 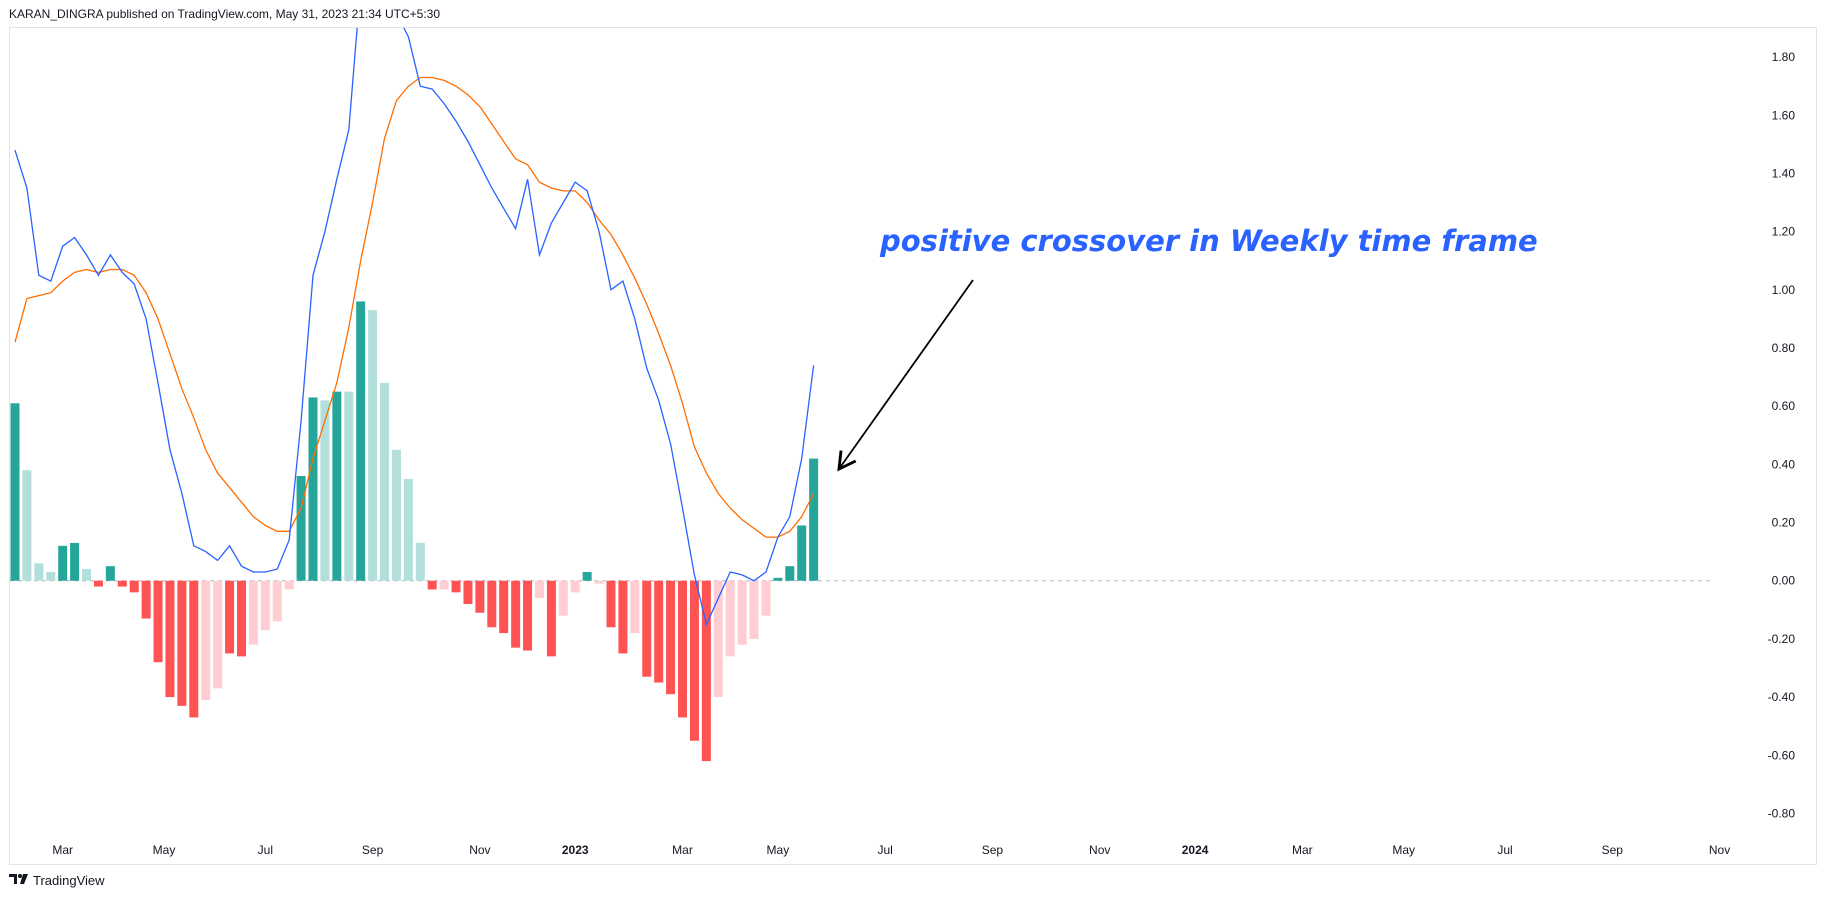 I want to click on annotation-text: positive crossover in Weekly time frame, so click(x=1208, y=241).